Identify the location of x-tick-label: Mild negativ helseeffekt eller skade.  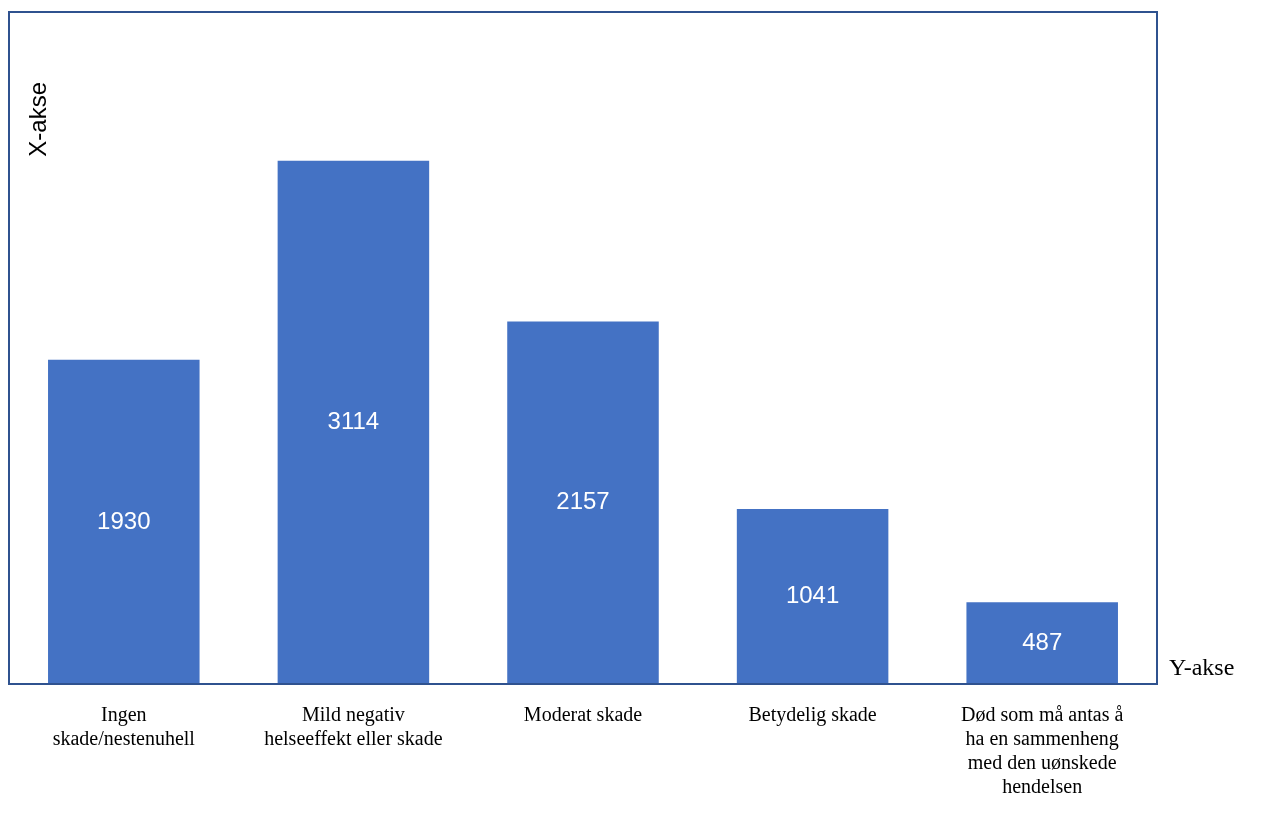
(353, 726).